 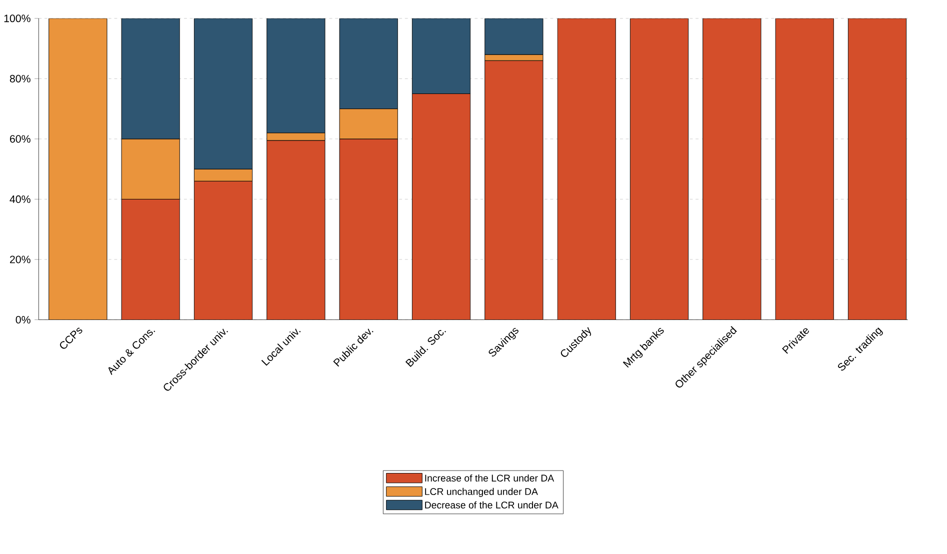 What do you see at coordinates (23, 320) in the screenshot?
I see `y-tick-label: 0%` at bounding box center [23, 320].